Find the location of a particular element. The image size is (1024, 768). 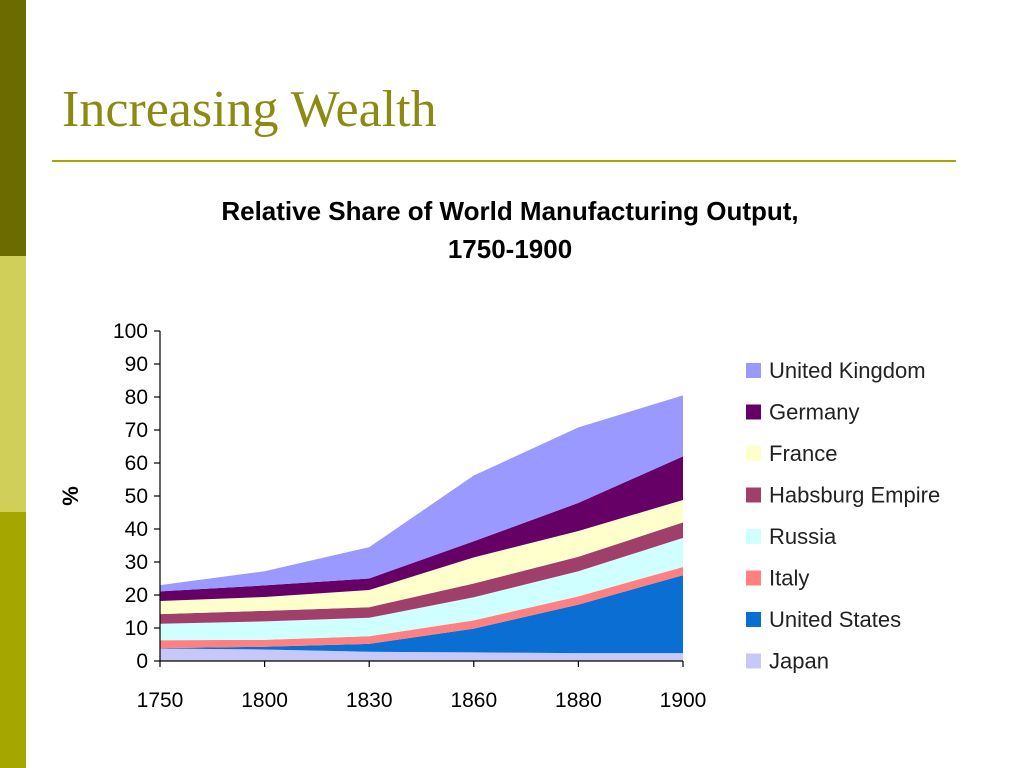

legend-swatch-italy is located at coordinates (753, 578).